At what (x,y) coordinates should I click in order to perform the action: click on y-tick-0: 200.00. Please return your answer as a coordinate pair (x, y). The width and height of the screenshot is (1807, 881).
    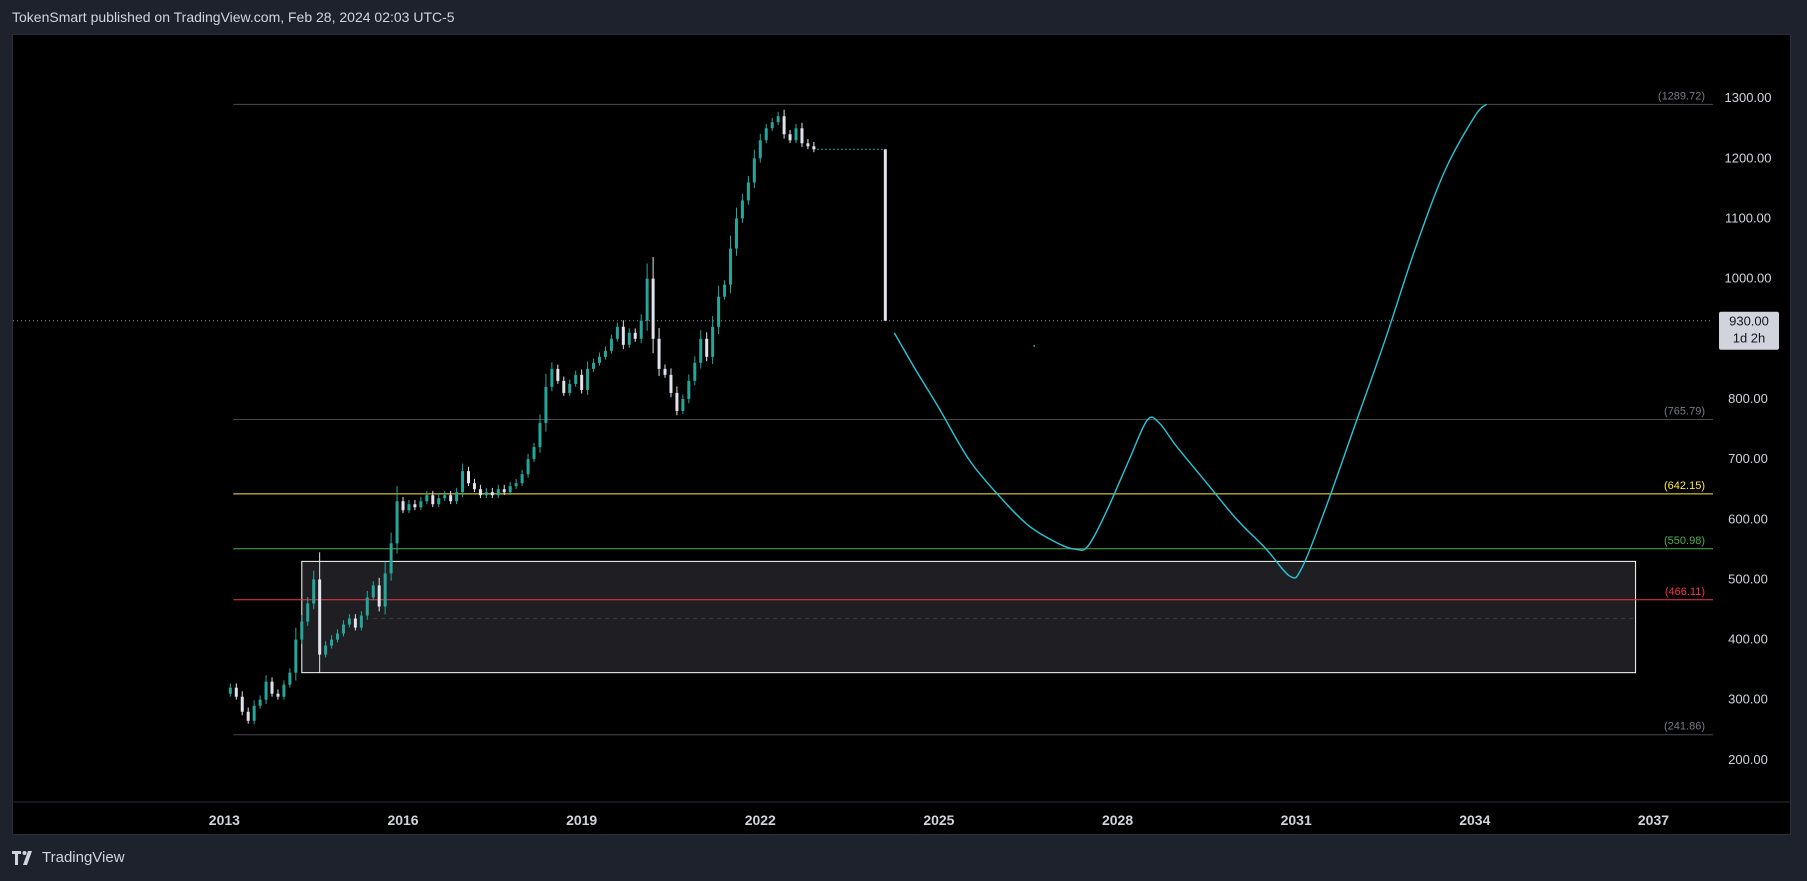
    Looking at the image, I should click on (1748, 759).